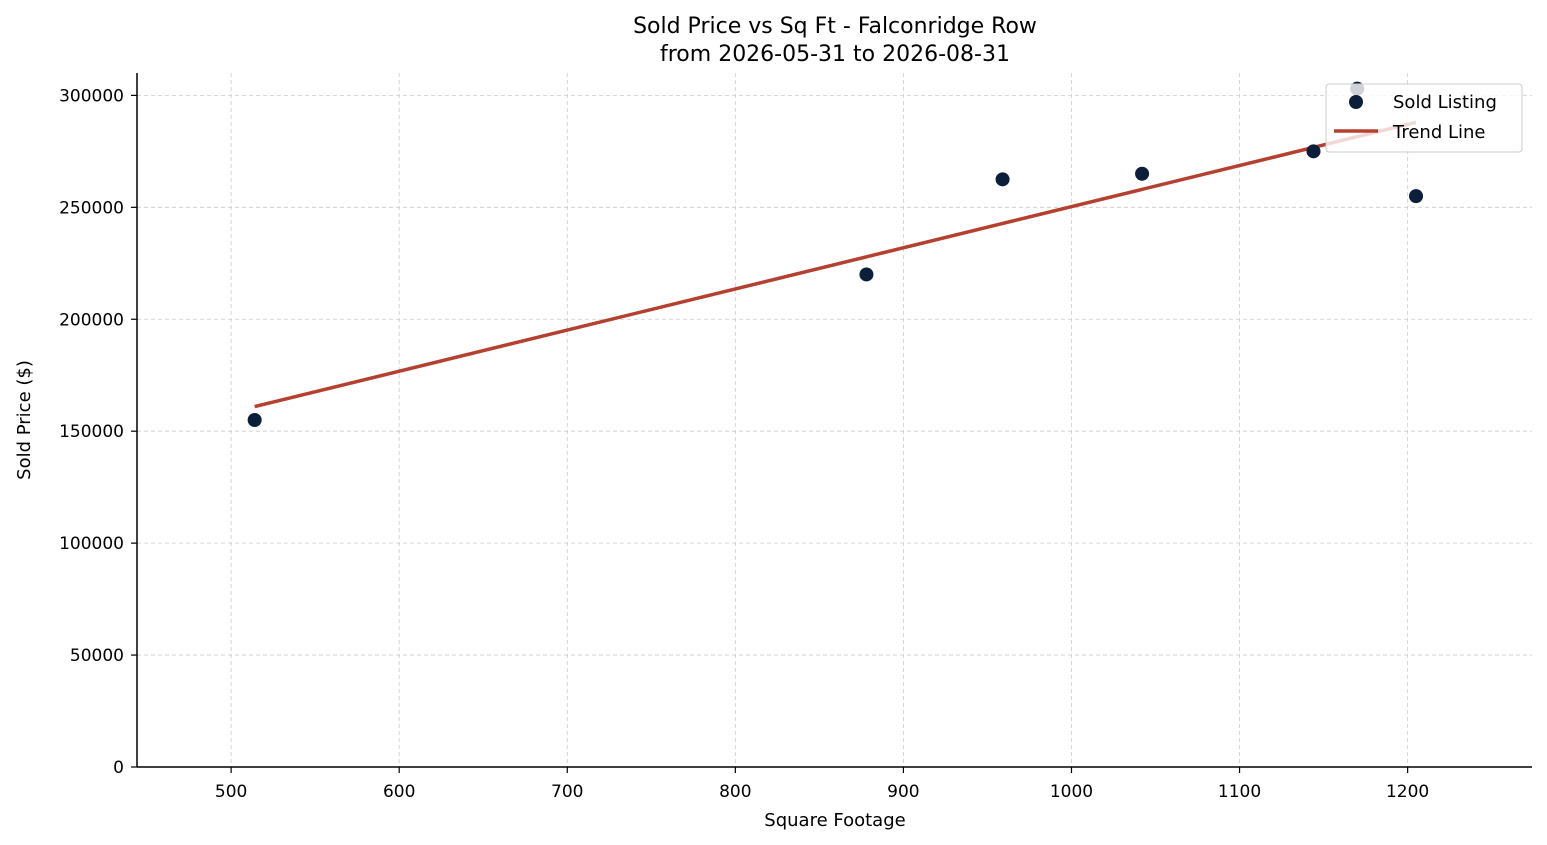 This screenshot has height=845, width=1547. I want to click on chart-subtitle: from 2026-05-31 to 2026-08-31, so click(835, 54).